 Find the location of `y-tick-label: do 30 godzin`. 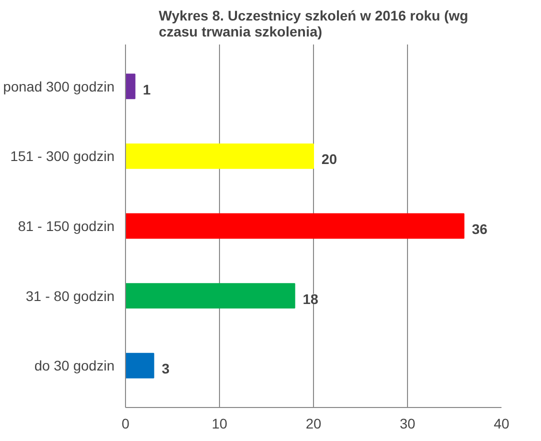

y-tick-label: do 30 godzin is located at coordinates (74, 366).